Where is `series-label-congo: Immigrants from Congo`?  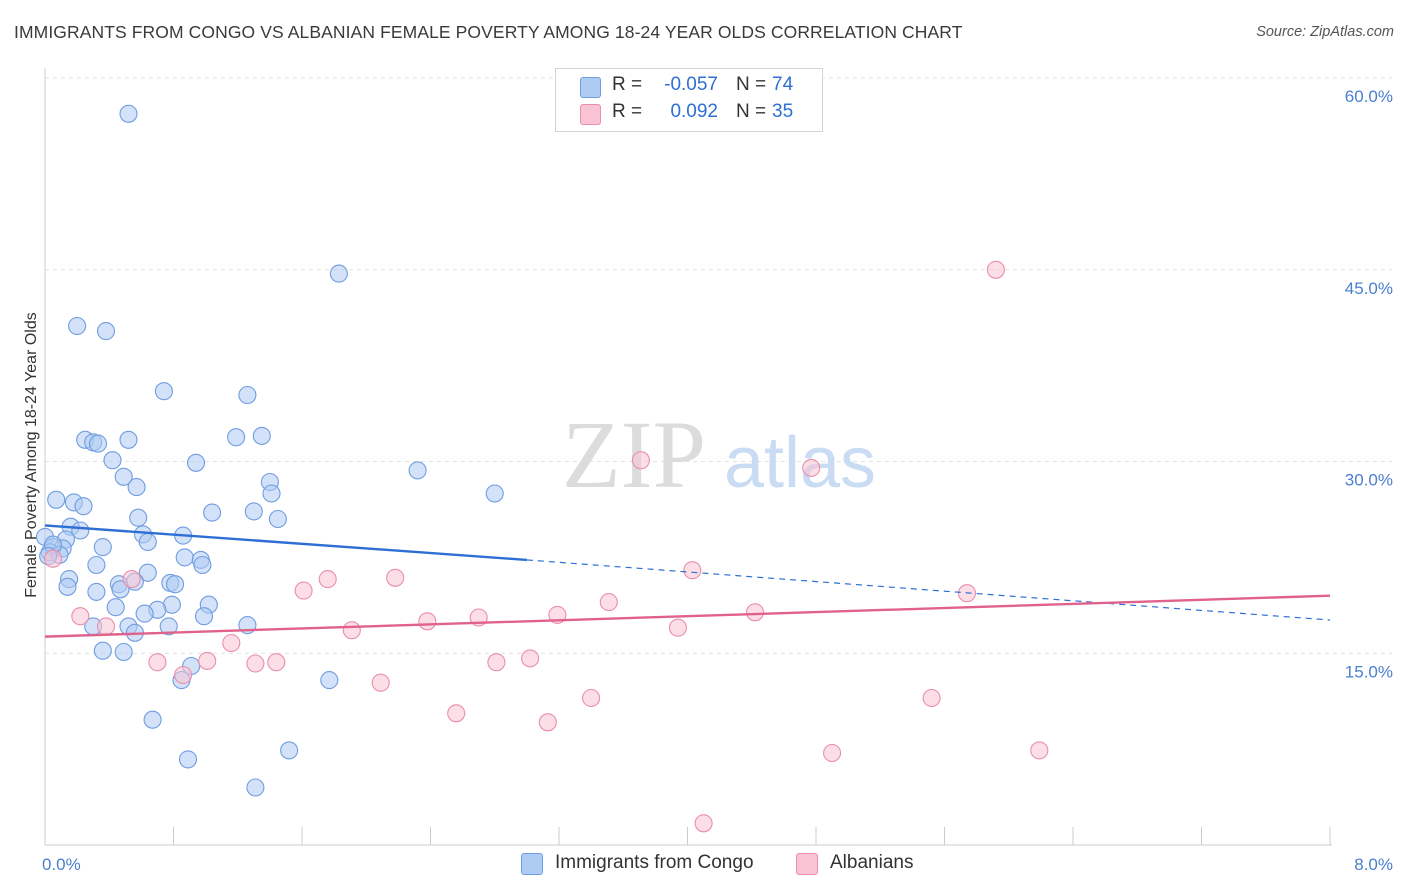
series-label-congo: Immigrants from Congo is located at coordinates (654, 862).